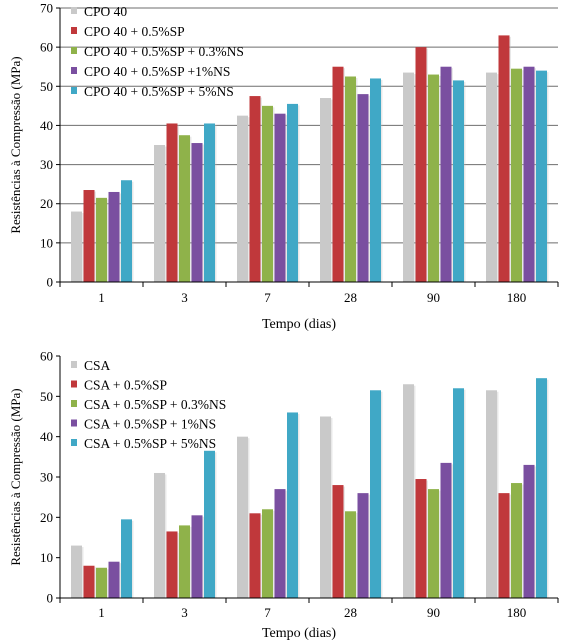 The height and width of the screenshot is (643, 569). What do you see at coordinates (150, 424) in the screenshot?
I see `legend-label: CSA + 0.5%SP + 1%NS` at bounding box center [150, 424].